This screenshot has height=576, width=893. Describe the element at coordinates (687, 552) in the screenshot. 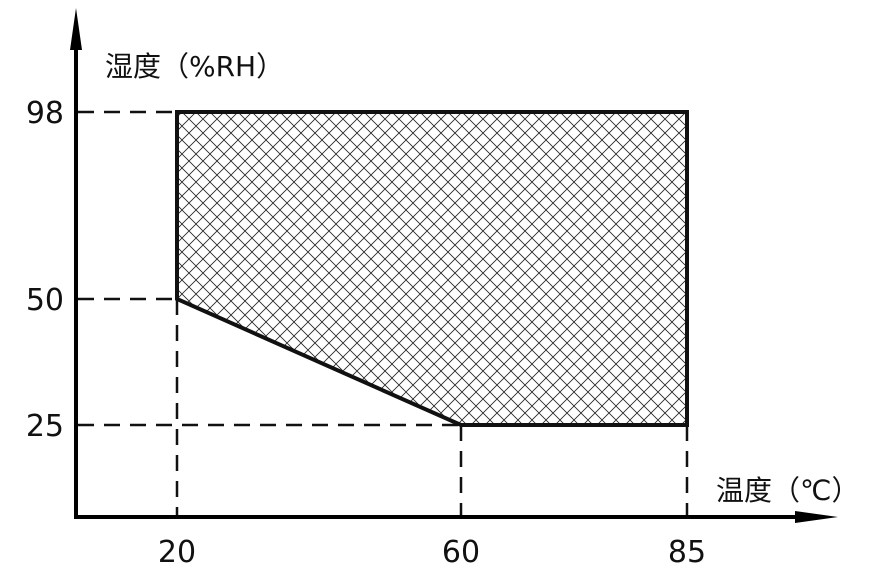

I see `x-tick-label: 85` at that location.